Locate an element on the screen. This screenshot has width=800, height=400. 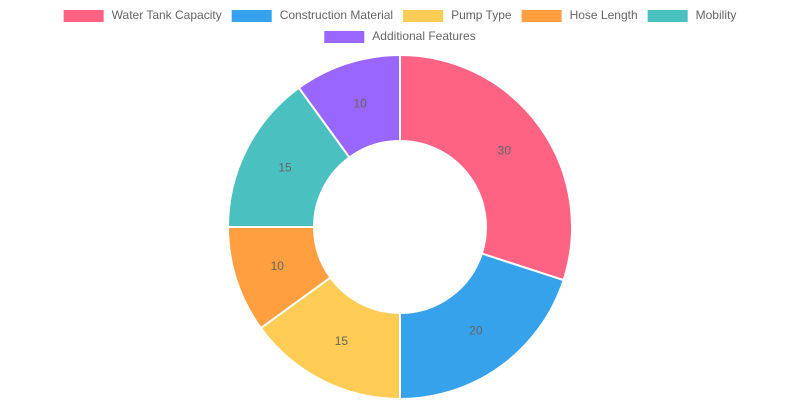
legend-label: Pump Type is located at coordinates (481, 15).